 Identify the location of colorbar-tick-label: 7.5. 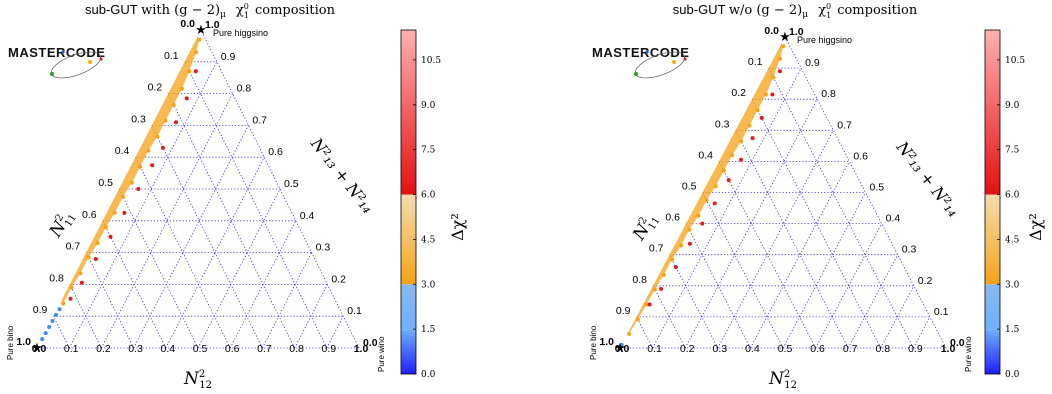
(428, 151).